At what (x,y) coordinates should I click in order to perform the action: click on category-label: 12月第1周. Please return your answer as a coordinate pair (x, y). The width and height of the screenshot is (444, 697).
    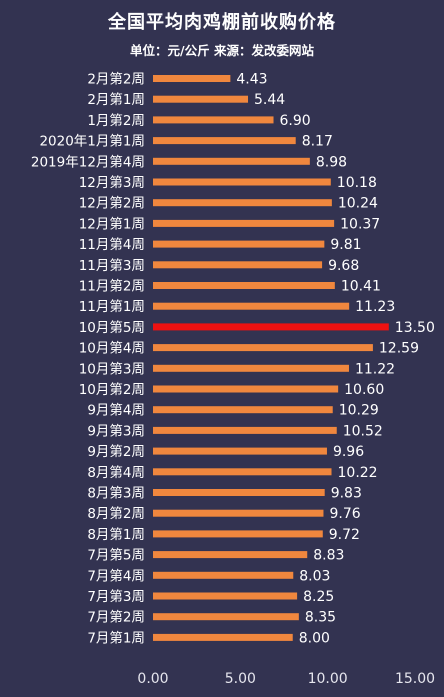
    Looking at the image, I should click on (112, 223).